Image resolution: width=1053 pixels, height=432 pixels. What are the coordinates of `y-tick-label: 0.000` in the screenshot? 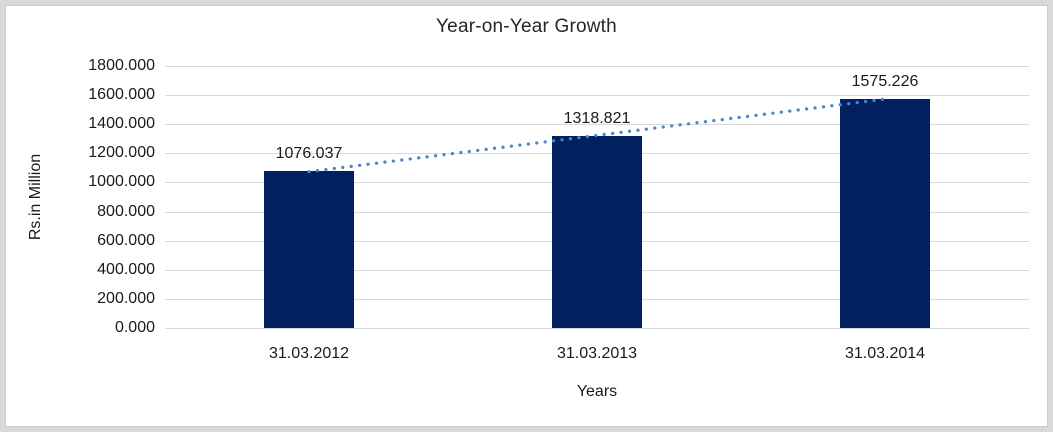 It's located at (134, 327).